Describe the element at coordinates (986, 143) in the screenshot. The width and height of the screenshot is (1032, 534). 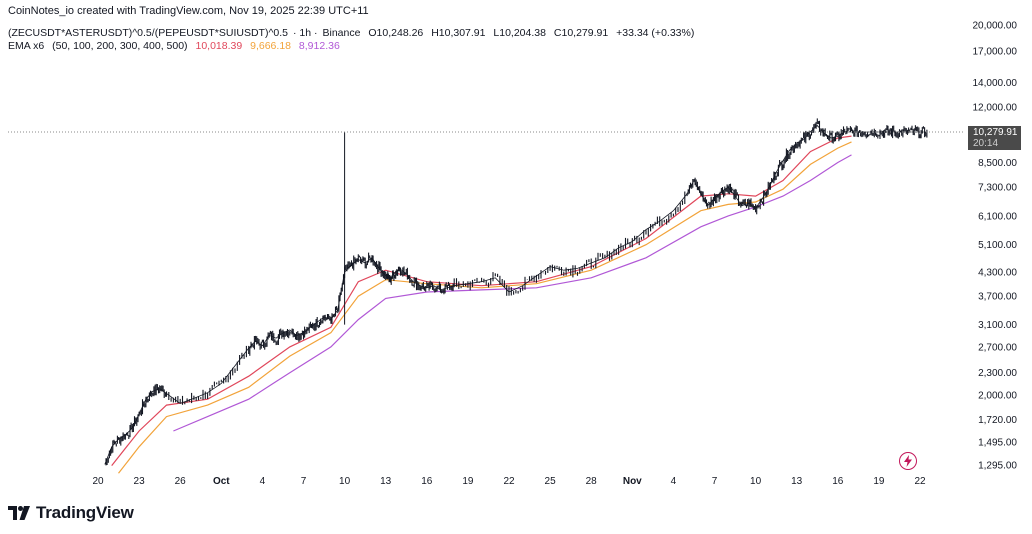
I see `bar-countdown: 20:14` at that location.